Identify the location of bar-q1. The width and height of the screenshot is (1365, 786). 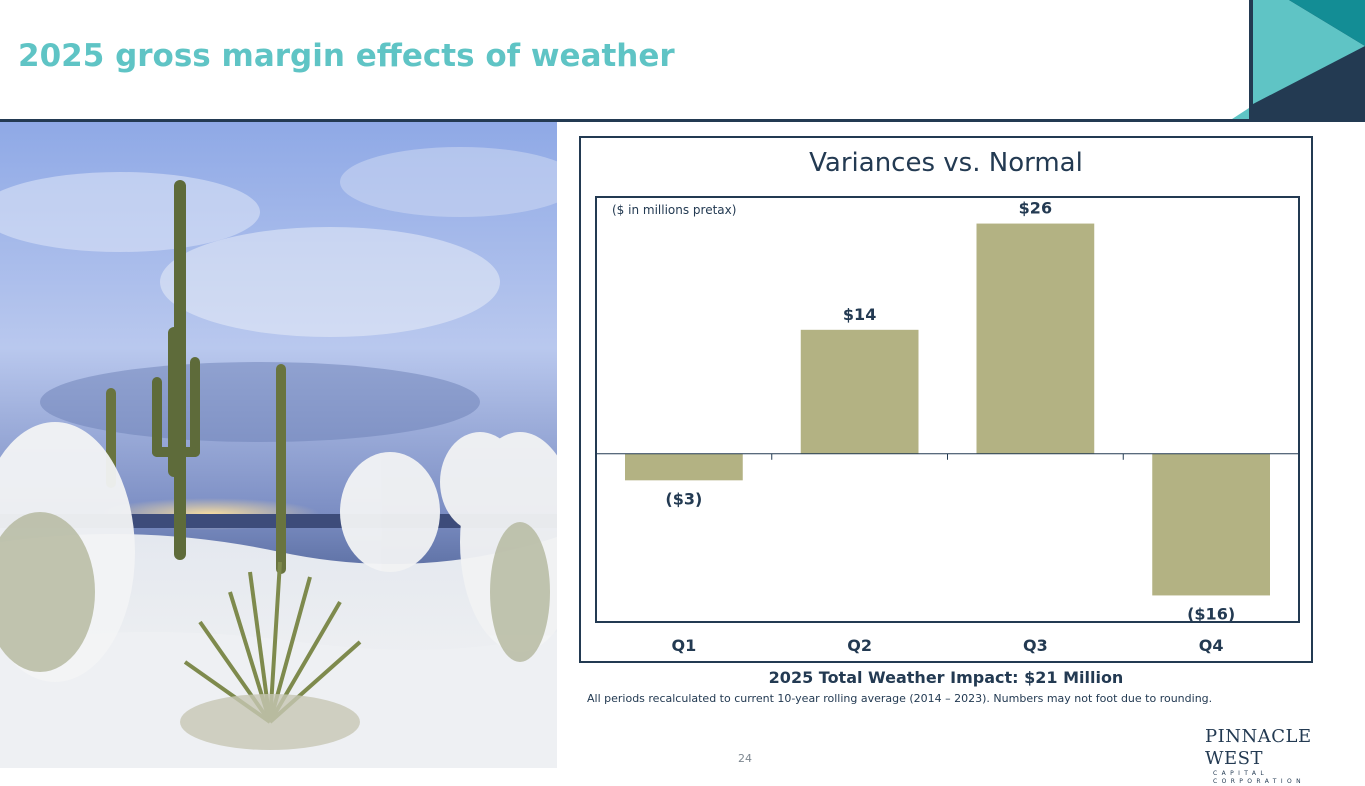
(683, 467).